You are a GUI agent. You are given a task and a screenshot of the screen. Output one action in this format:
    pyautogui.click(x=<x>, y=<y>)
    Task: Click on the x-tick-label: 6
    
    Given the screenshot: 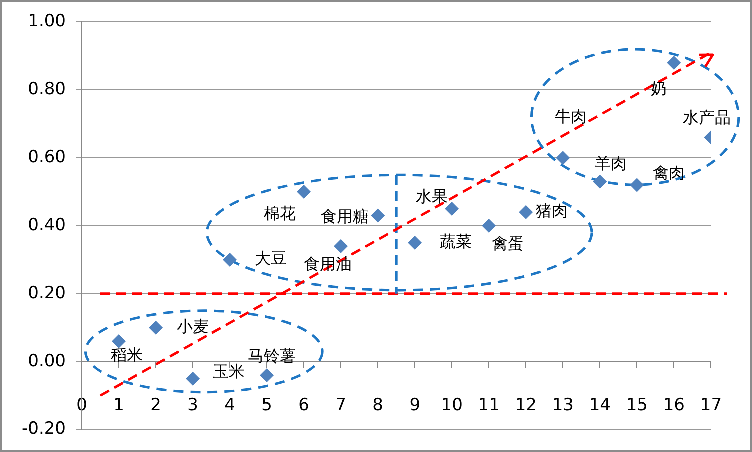 What is the action you would take?
    pyautogui.click(x=304, y=405)
    